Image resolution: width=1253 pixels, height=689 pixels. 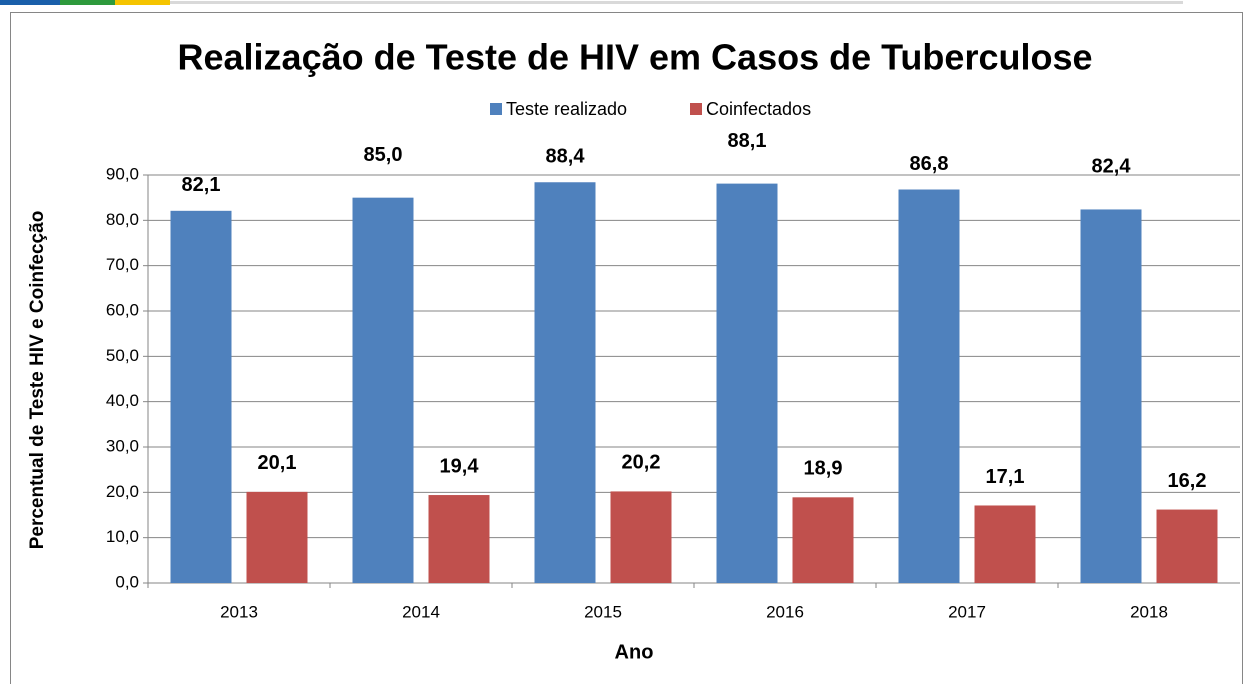 I want to click on strip-gray, so click(x=676, y=2).